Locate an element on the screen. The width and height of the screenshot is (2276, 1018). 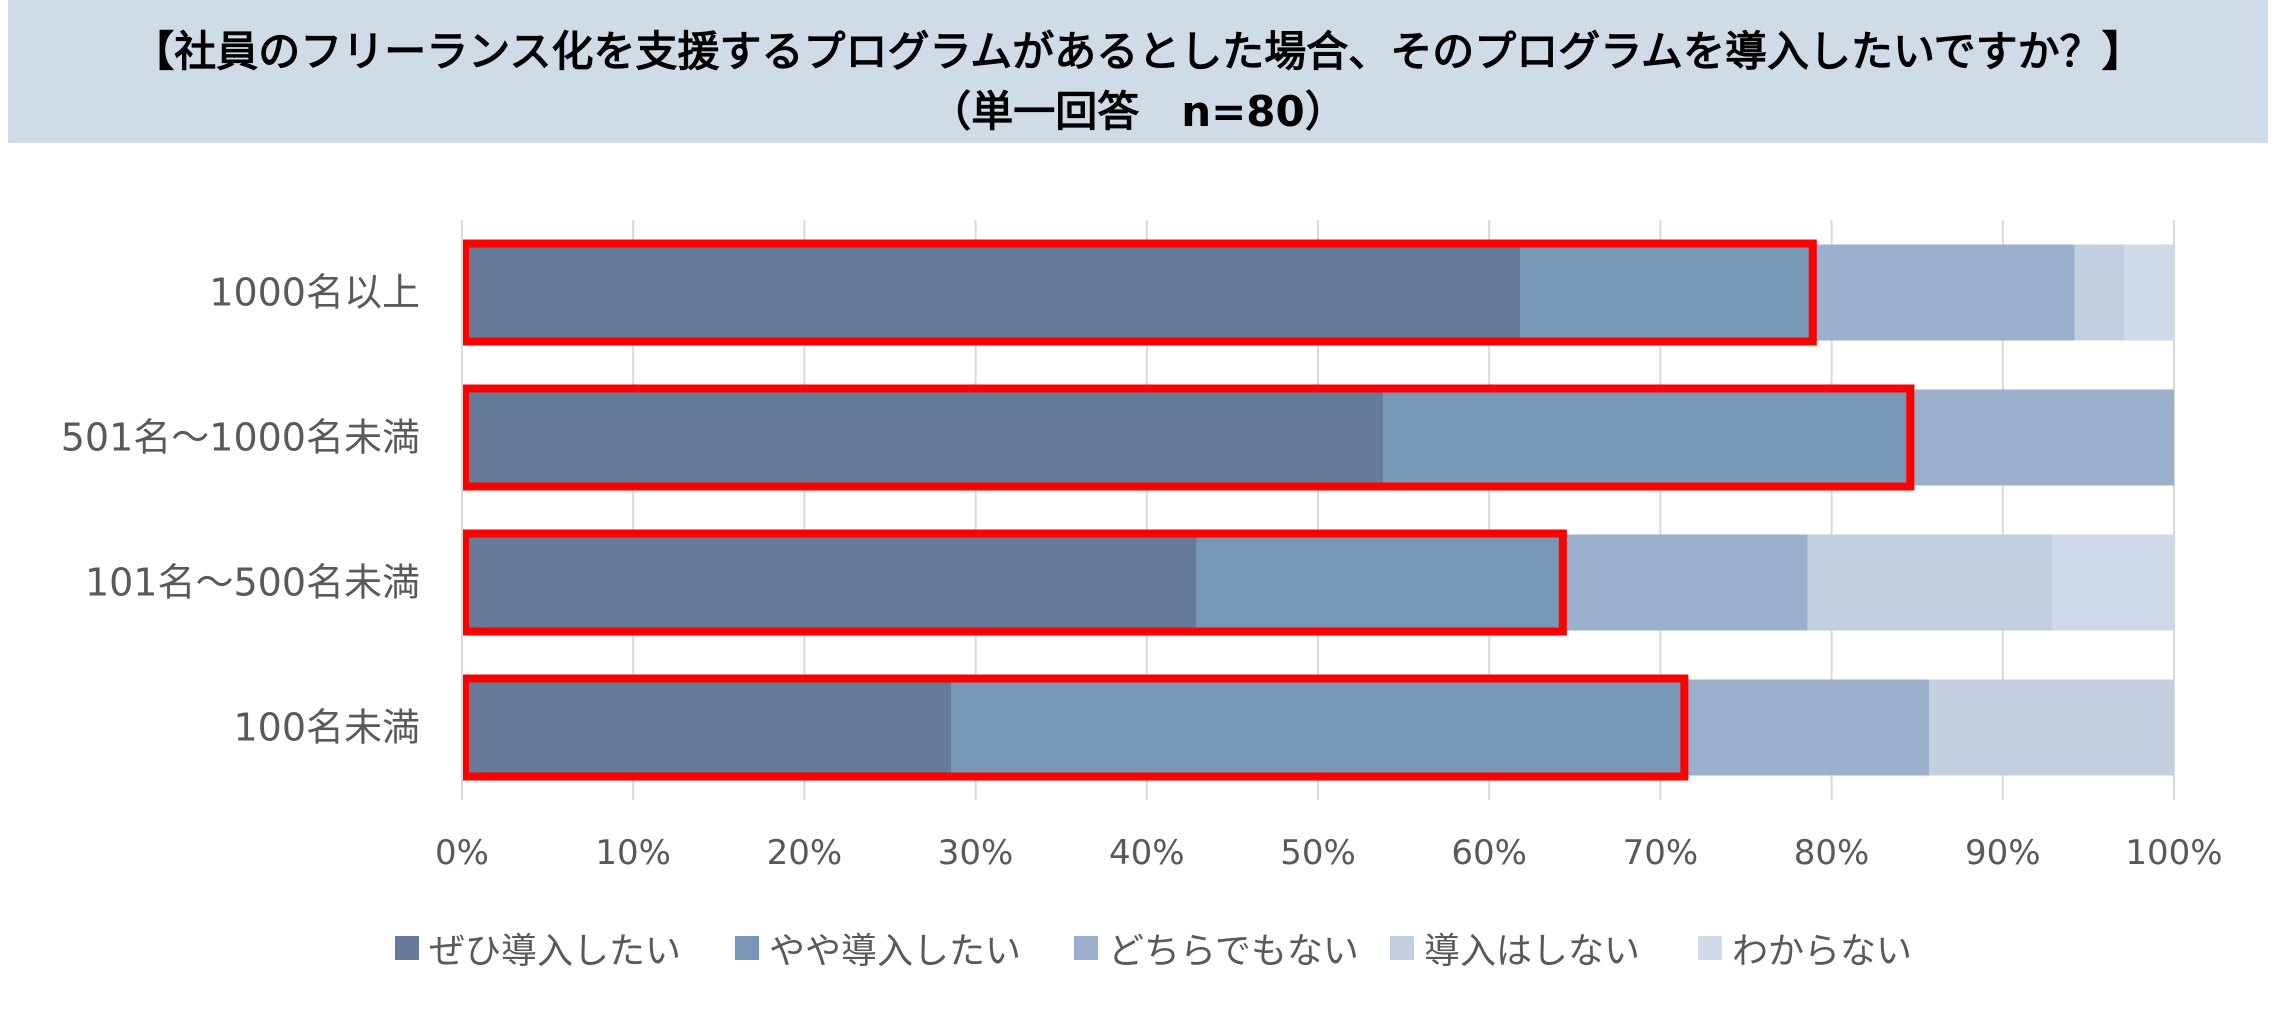
x-tick-label: 30% is located at coordinates (976, 853).